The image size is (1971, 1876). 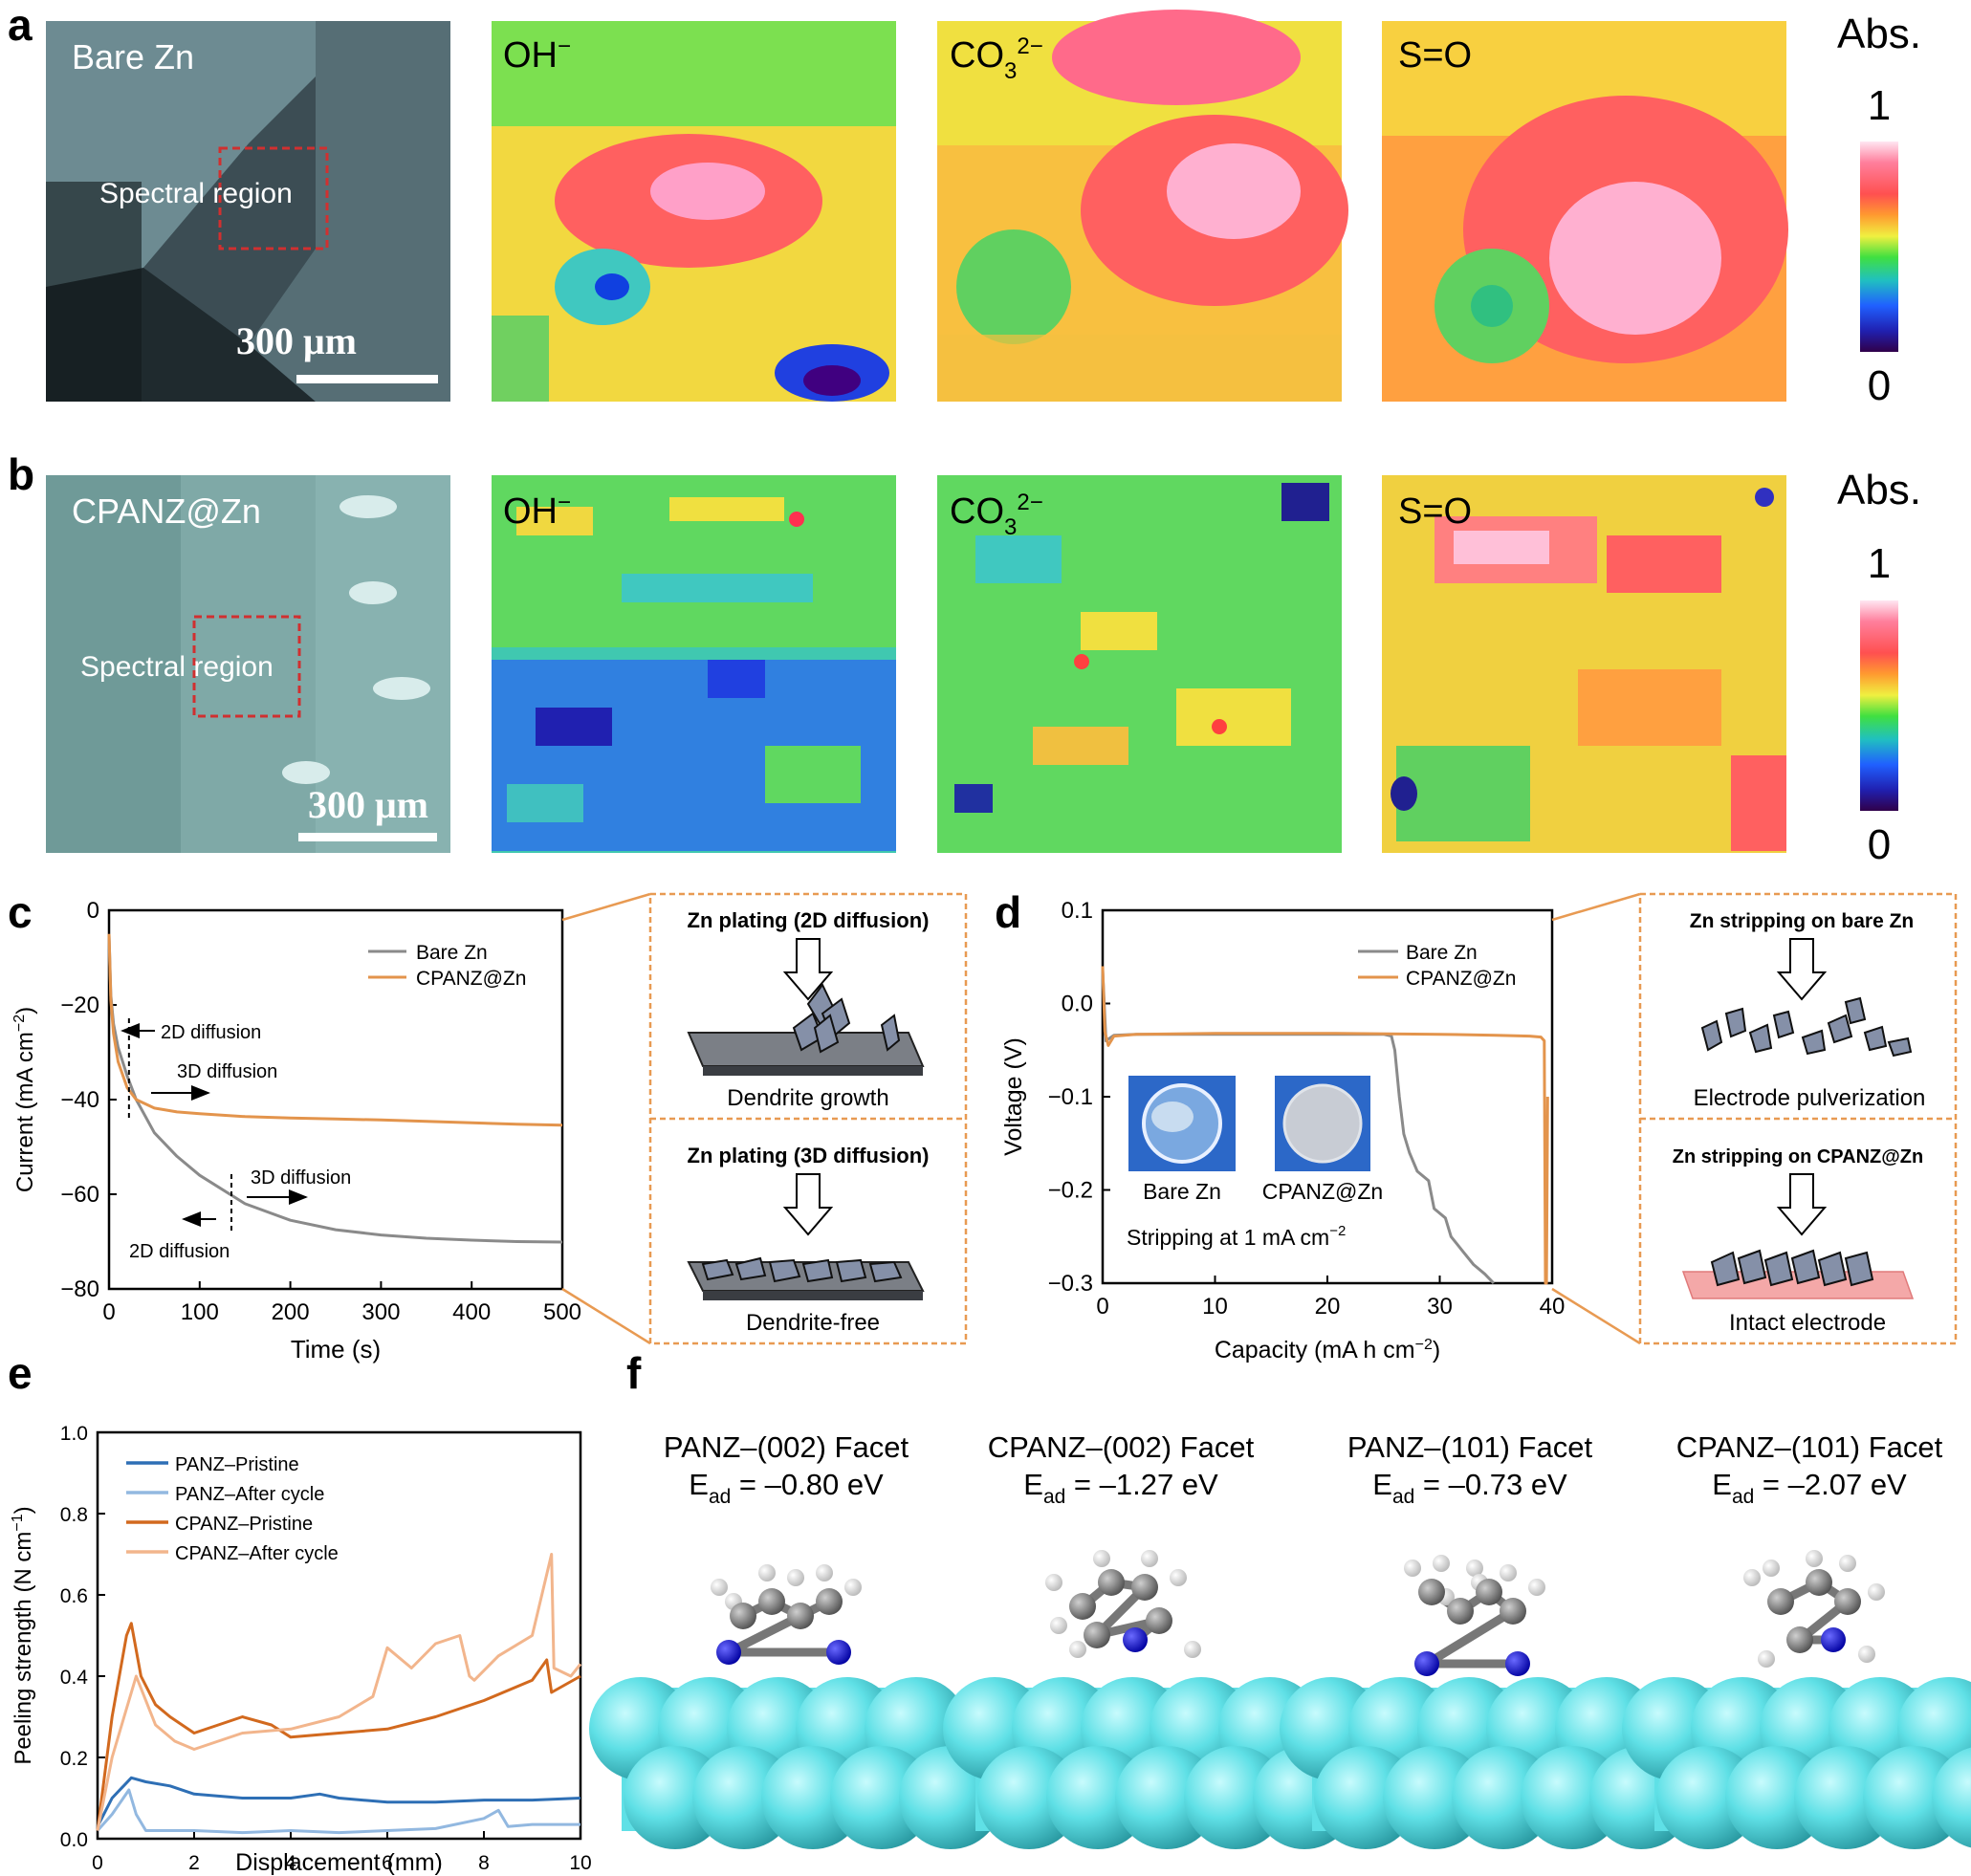 I want to click on y-axis-label: Voltage (V), so click(x=1013, y=1096).